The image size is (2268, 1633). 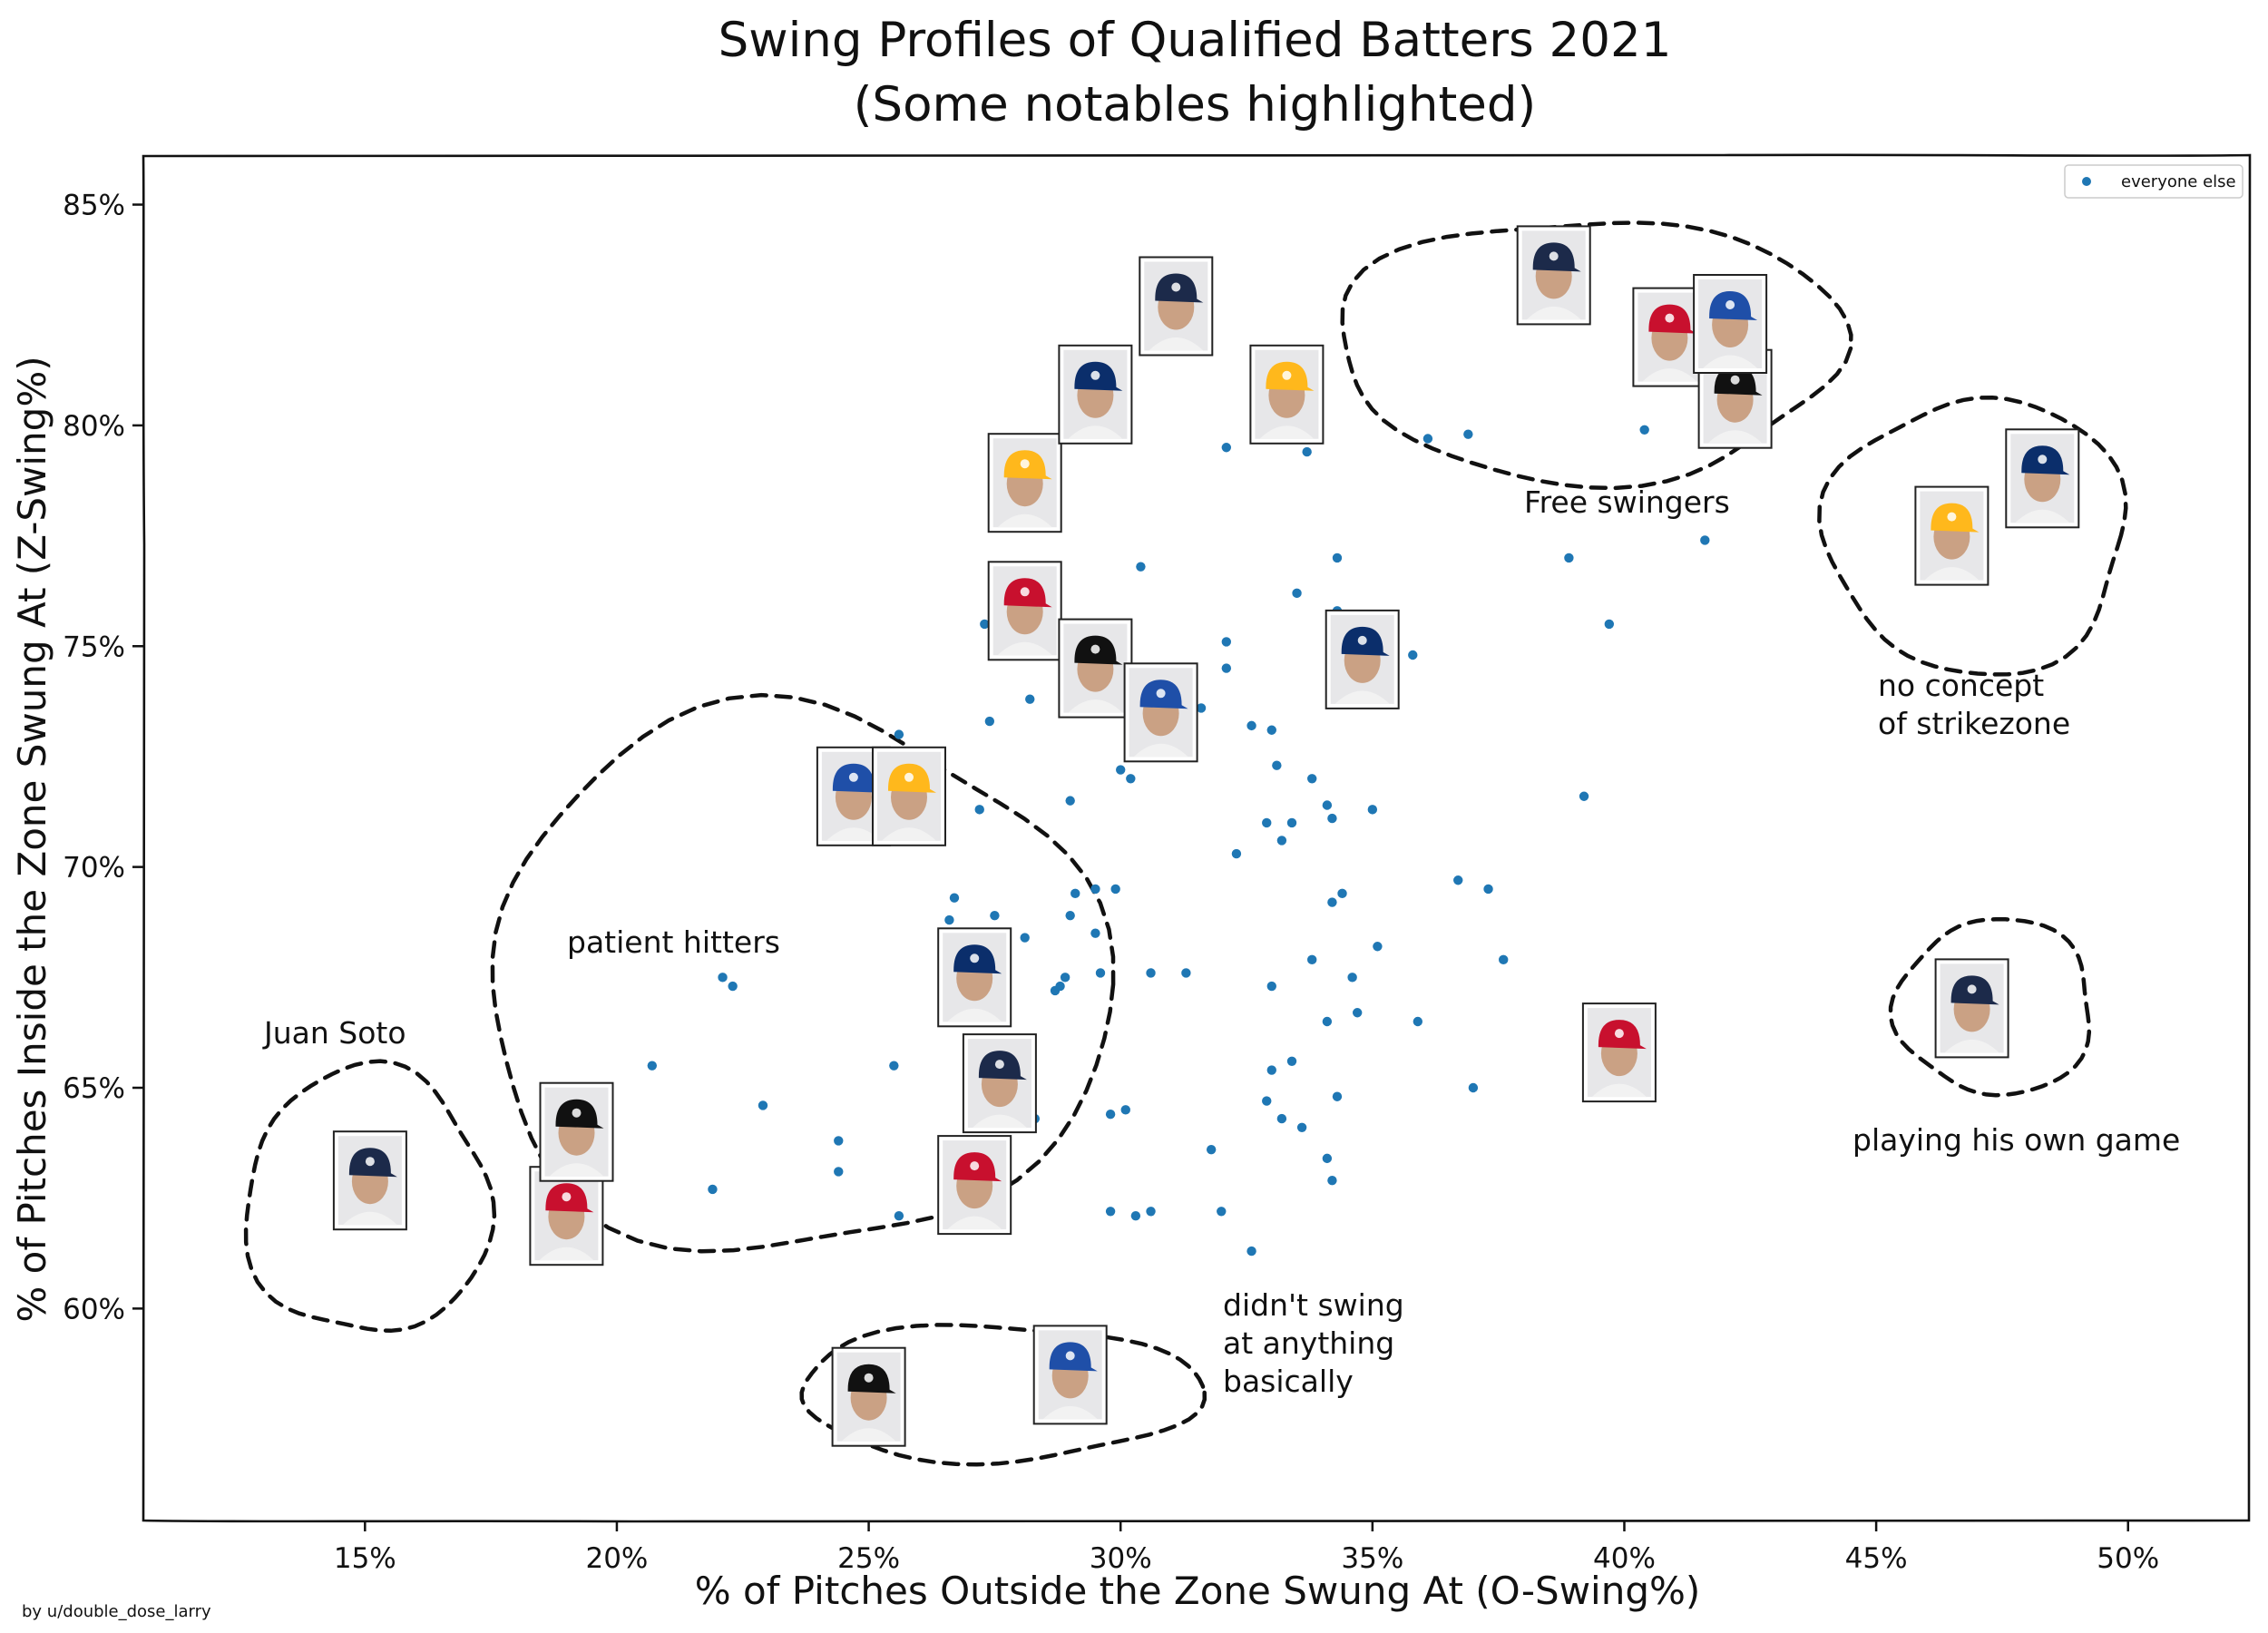 I want to click on annotation-text: Free swingers, so click(x=1627, y=502).